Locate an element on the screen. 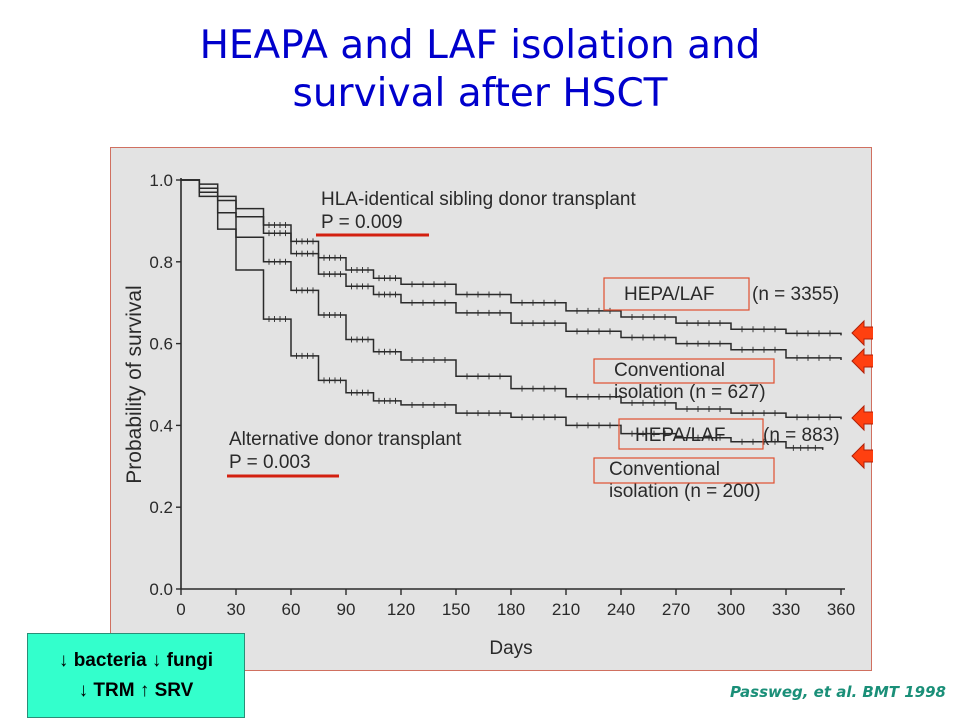  x-tick-label: 0 is located at coordinates (180, 609).